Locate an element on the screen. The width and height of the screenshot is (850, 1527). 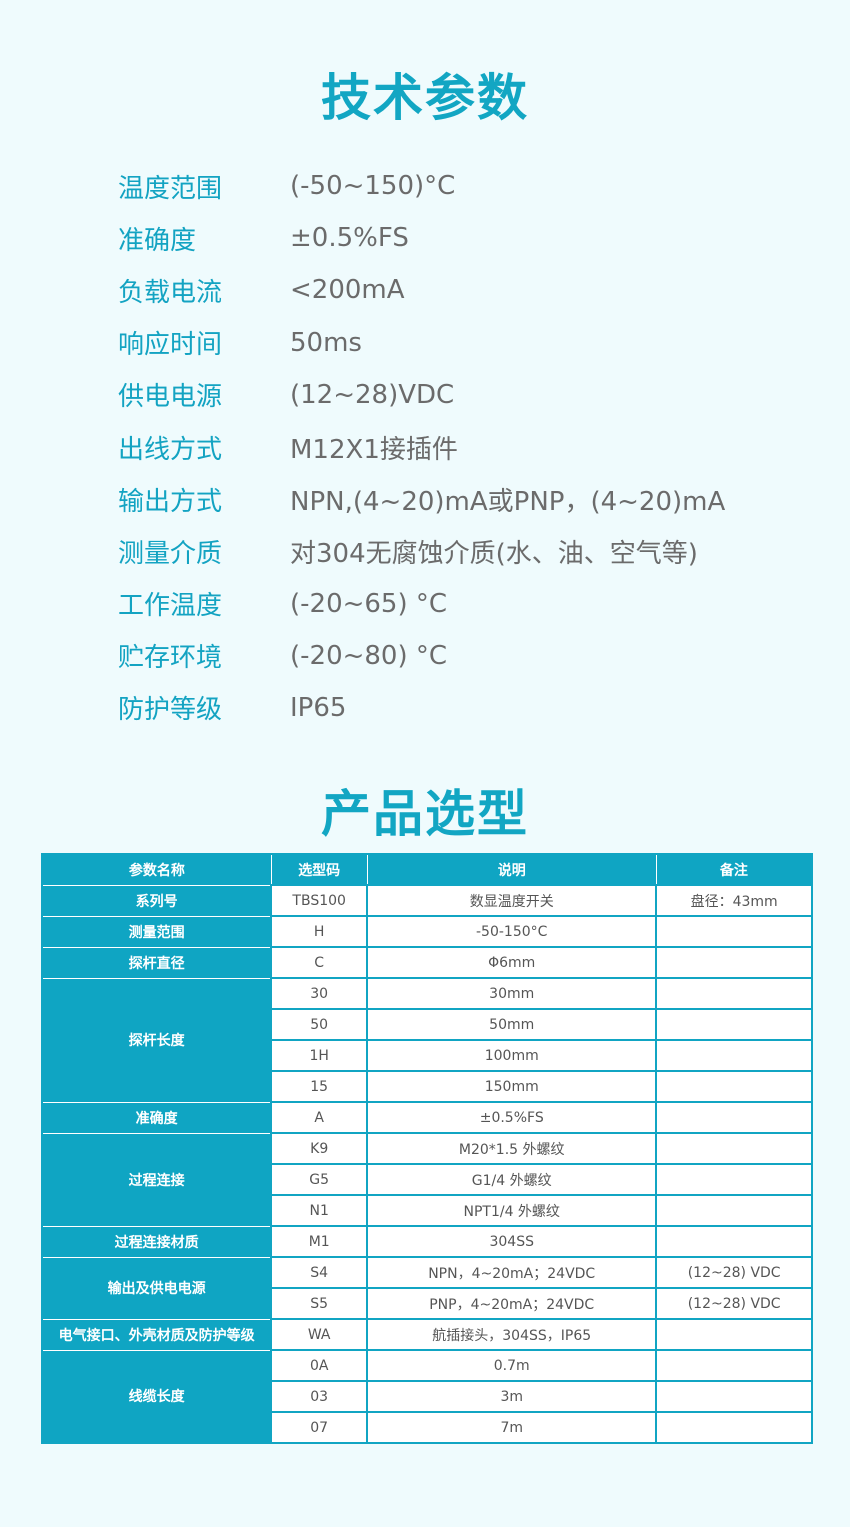
table-row: 测量范围 H -50-150°C is located at coordinates (427, 931).